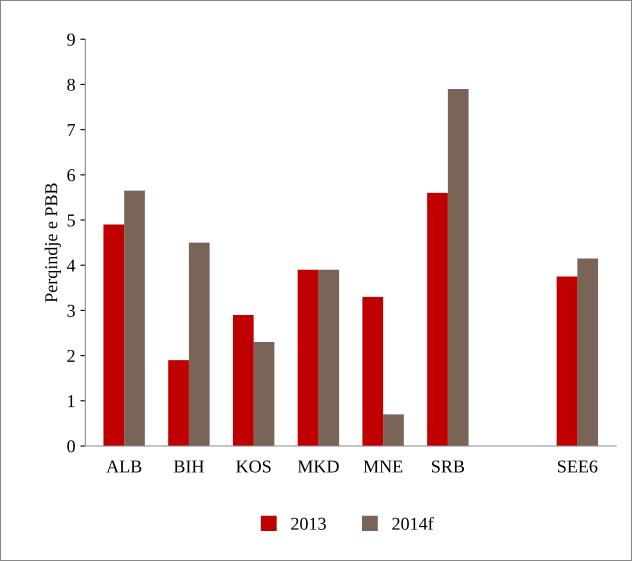 This screenshot has height=561, width=632. What do you see at coordinates (71, 175) in the screenshot?
I see `y-tick-label: 6` at bounding box center [71, 175].